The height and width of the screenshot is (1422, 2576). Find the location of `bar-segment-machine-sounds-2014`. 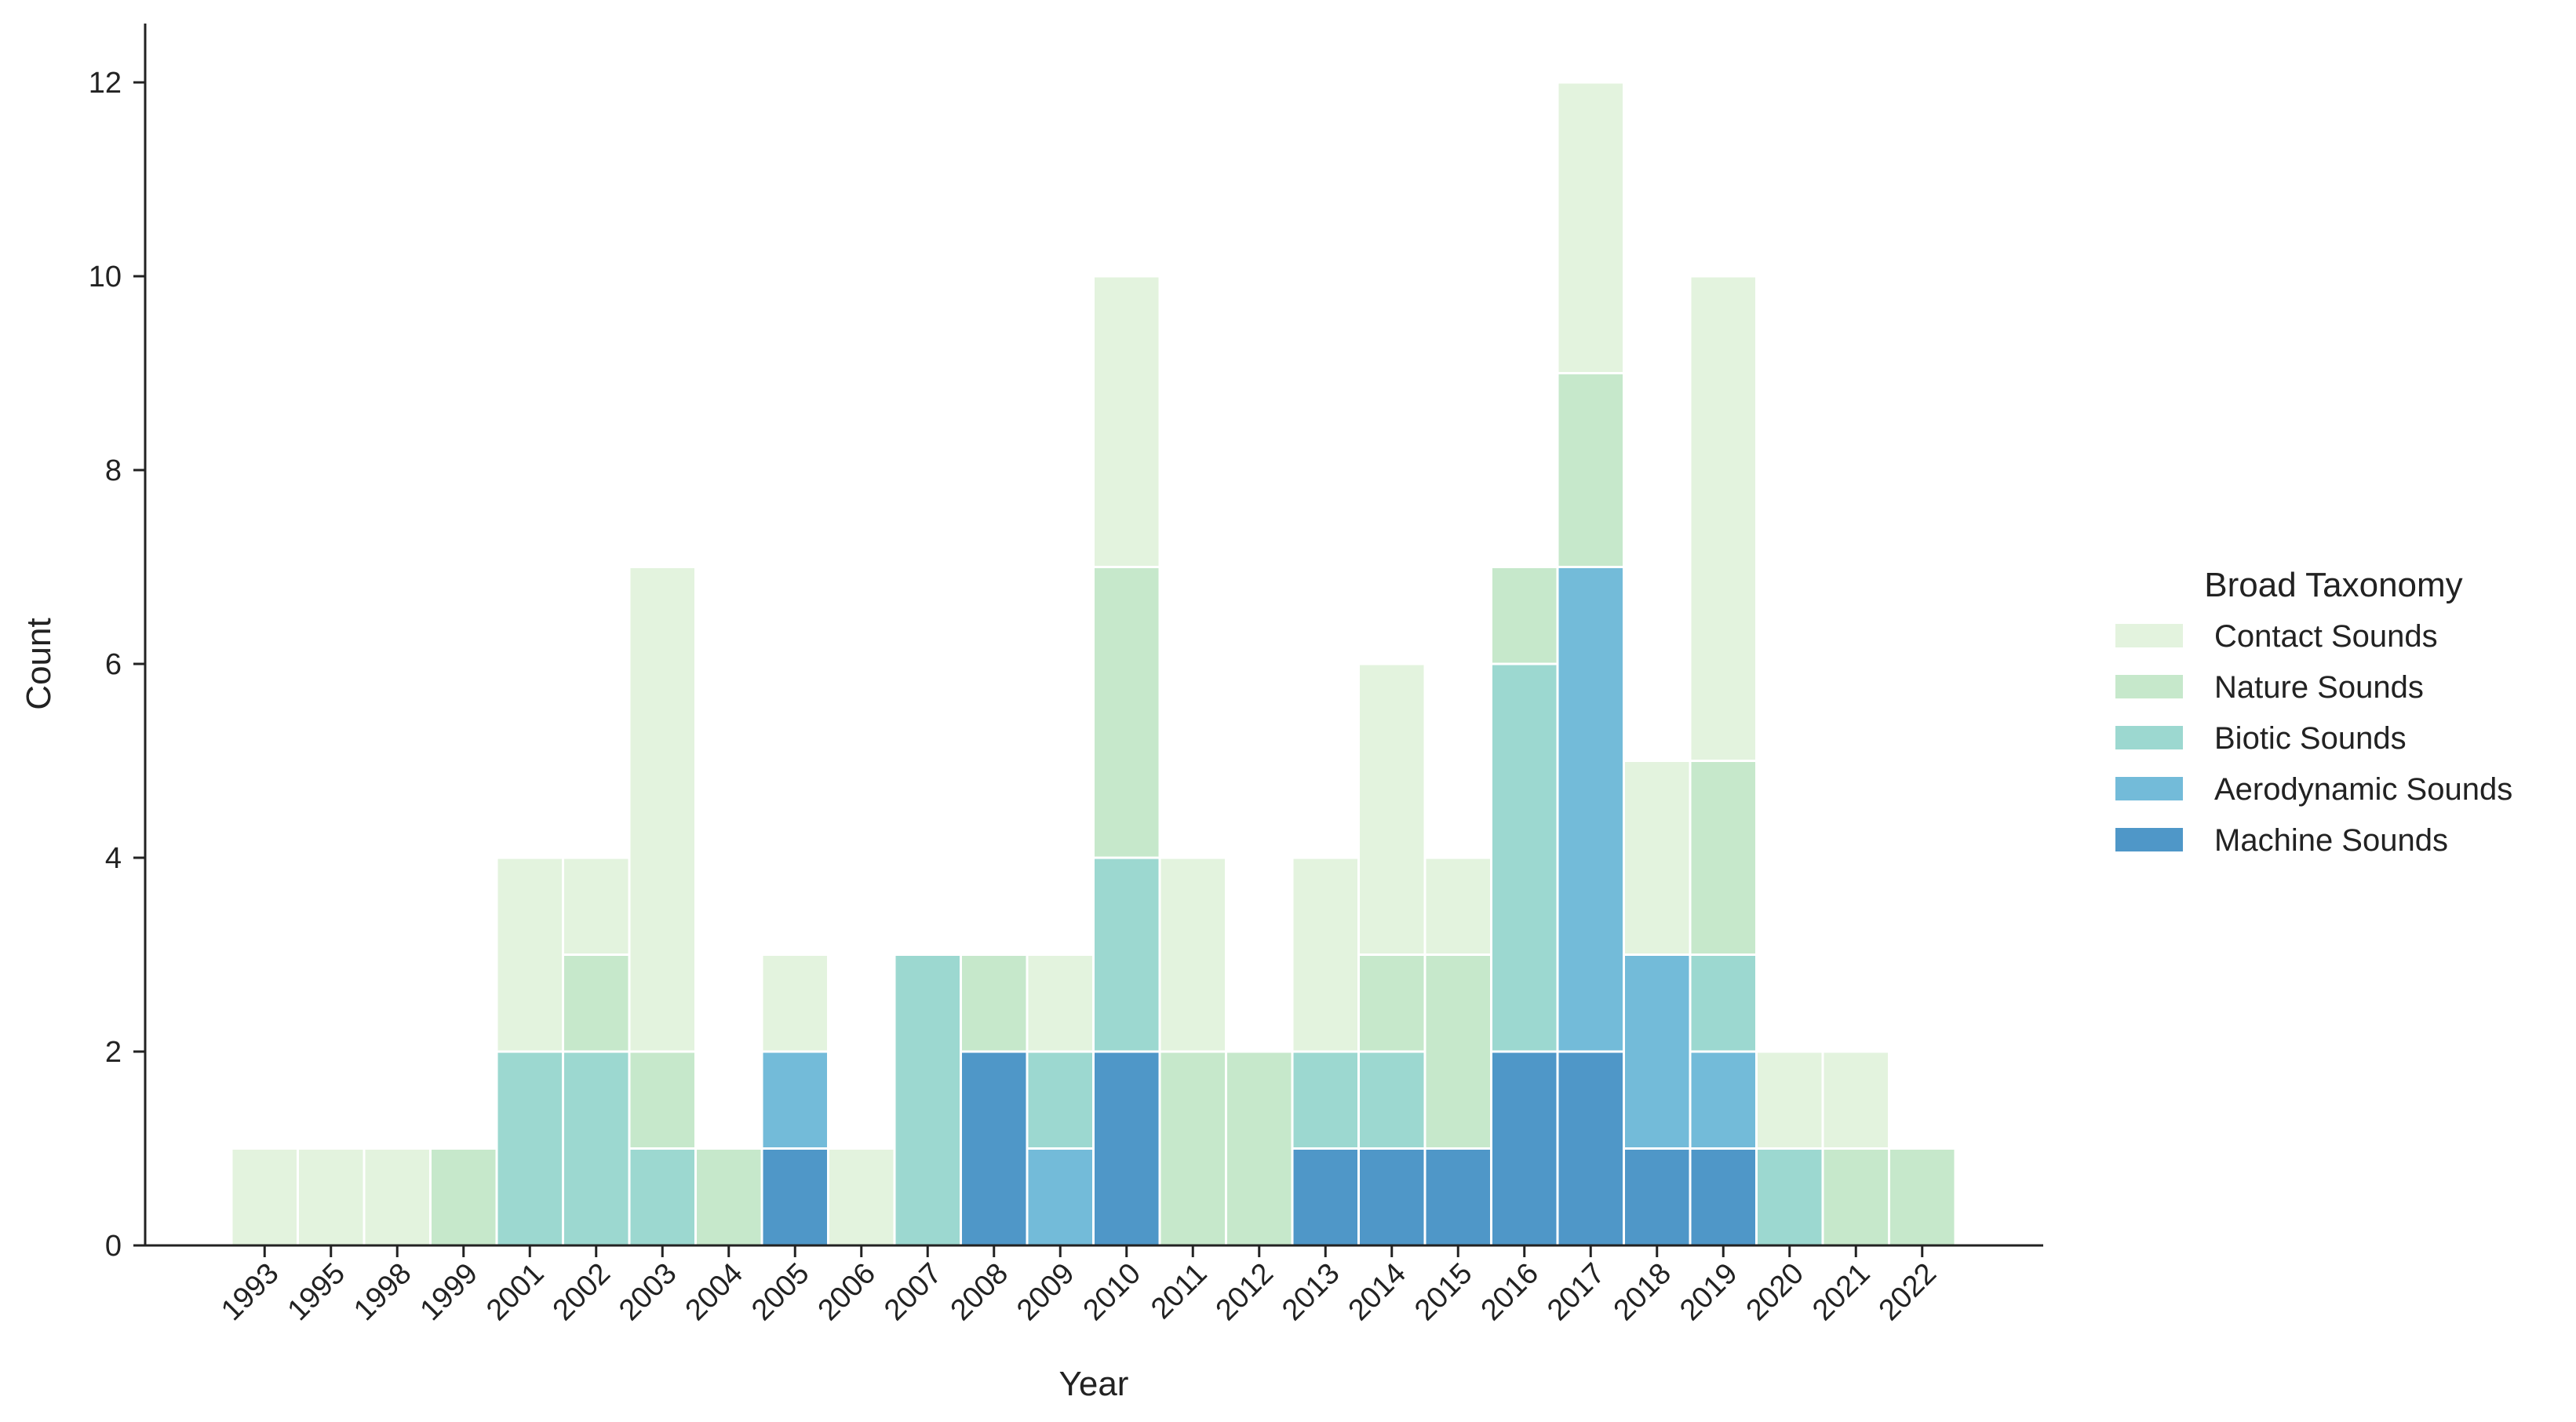

bar-segment-machine-sounds-2014 is located at coordinates (1391, 1197).